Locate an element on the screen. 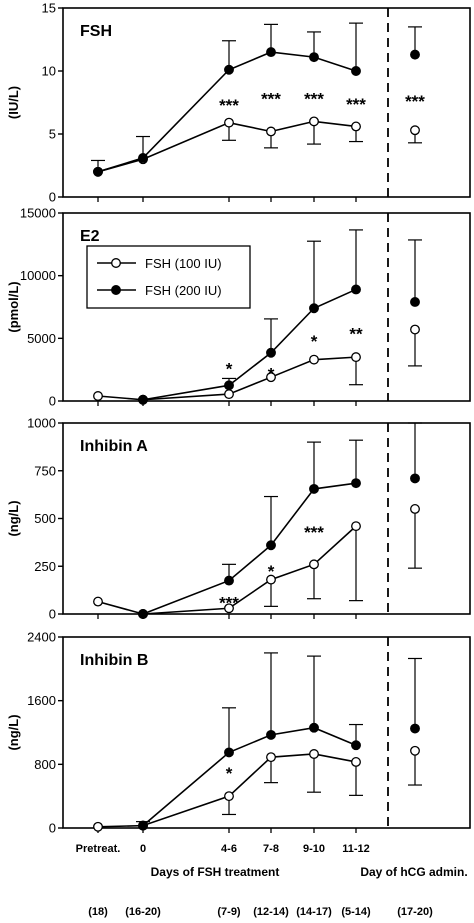  significance-mark: ** is located at coordinates (356, 333).